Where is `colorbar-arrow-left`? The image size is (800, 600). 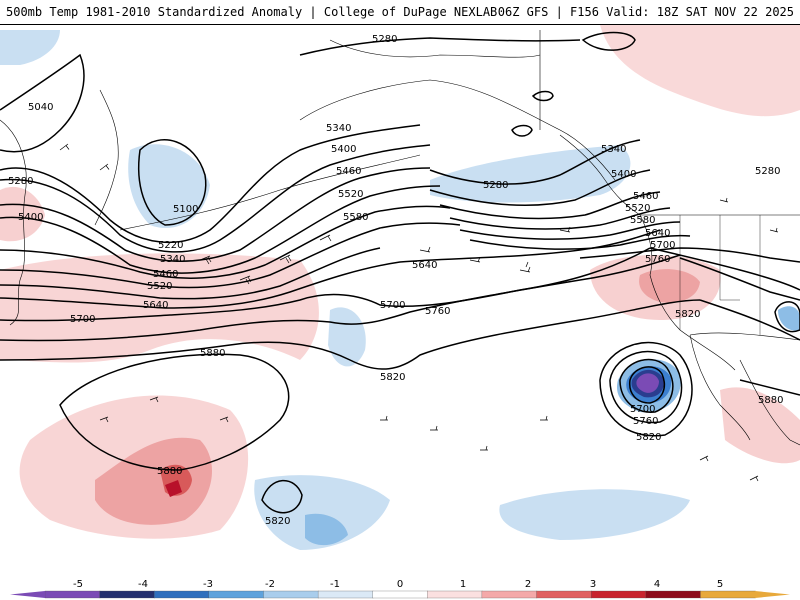 colorbar-arrow-left is located at coordinates (27, 594).